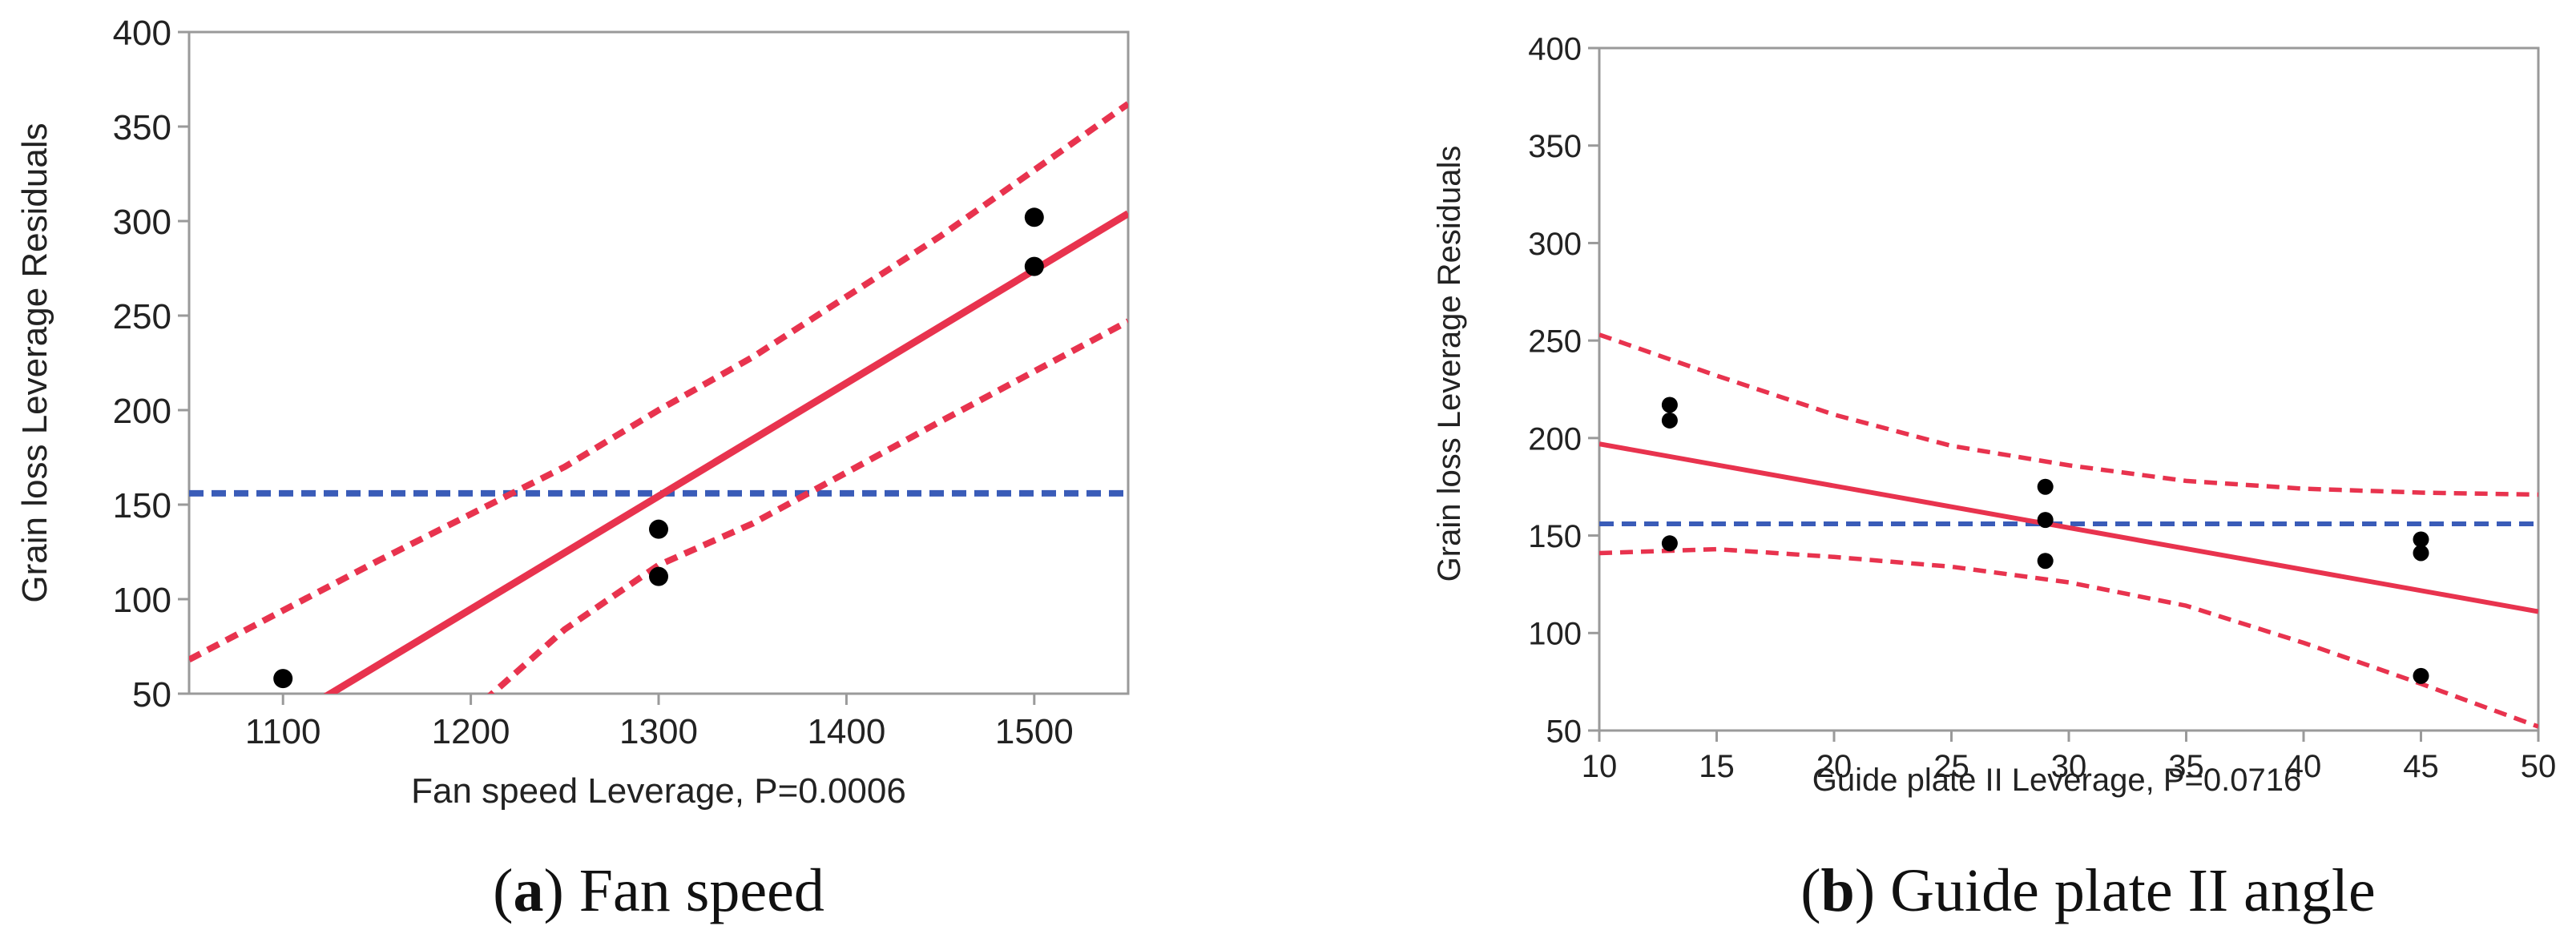 This screenshot has width=2576, height=950. What do you see at coordinates (471, 731) in the screenshot?
I see `x-tick-label: 1200` at bounding box center [471, 731].